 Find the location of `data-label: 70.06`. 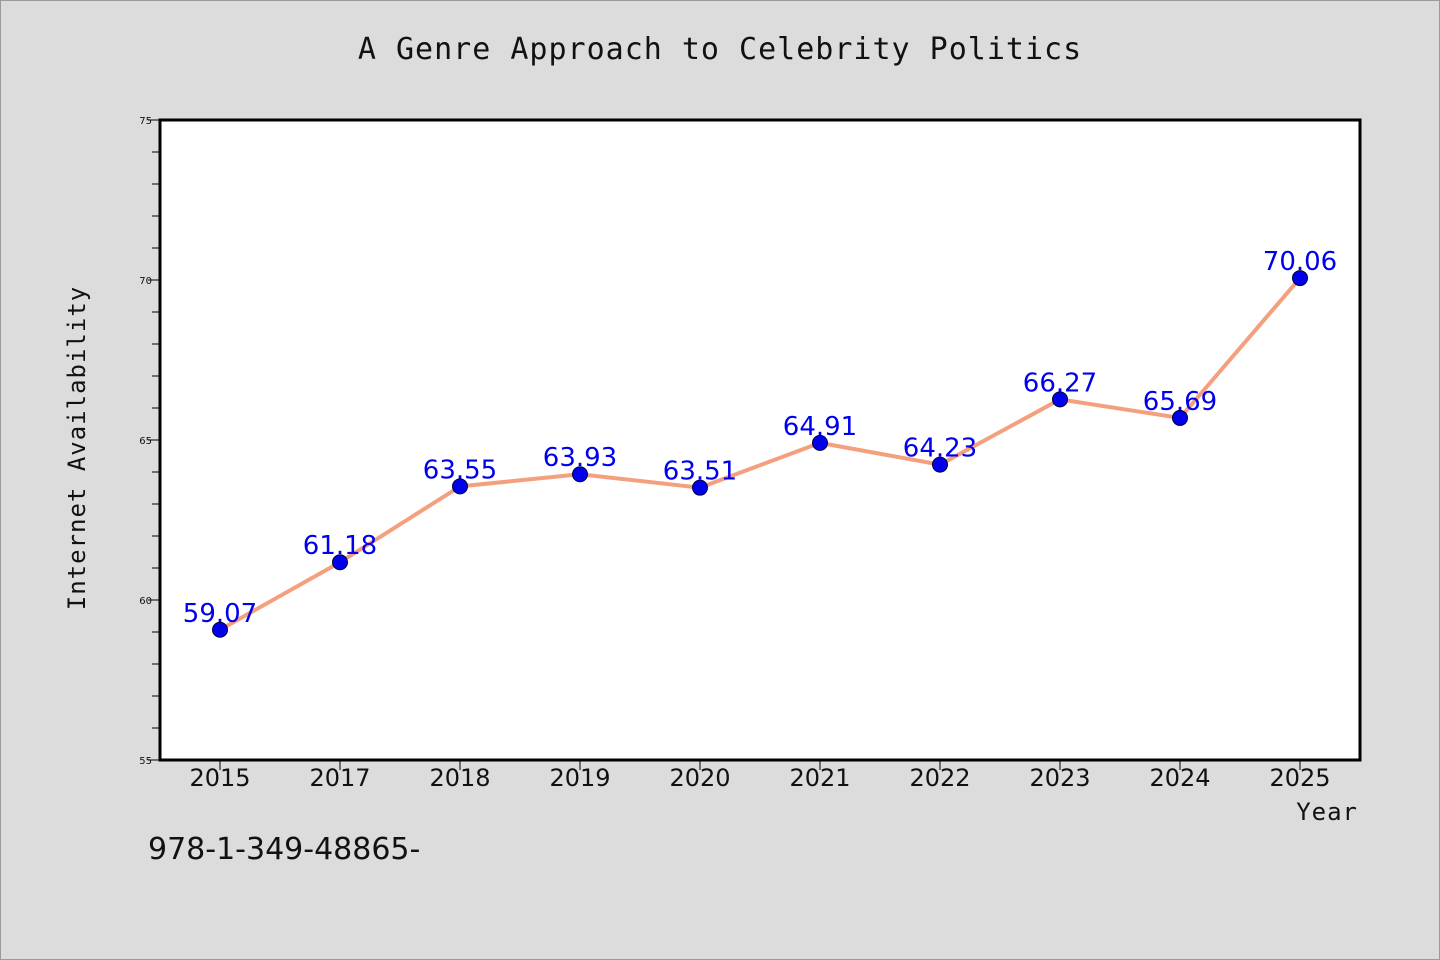

data-label: 70.06 is located at coordinates (1300, 262).